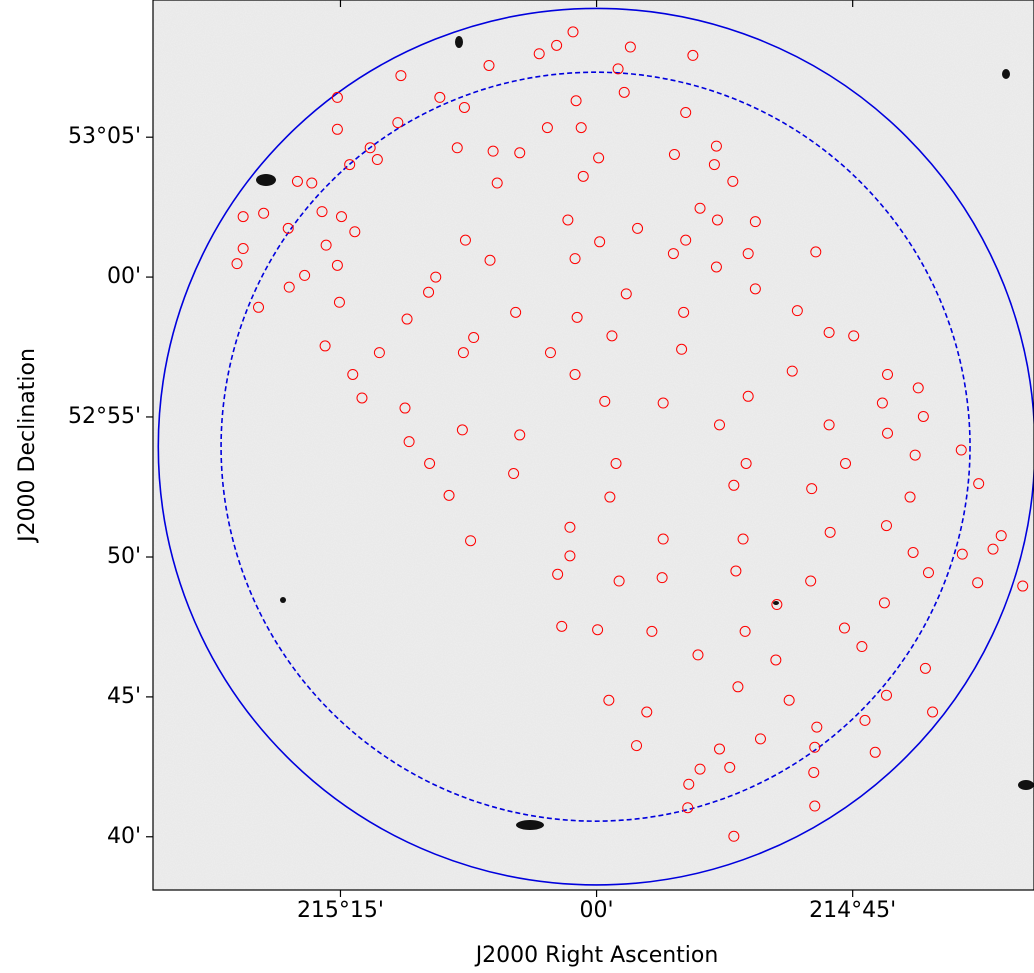 This screenshot has height=973, width=1034. I want to click on x-tick-label: 214°45', so click(852, 910).